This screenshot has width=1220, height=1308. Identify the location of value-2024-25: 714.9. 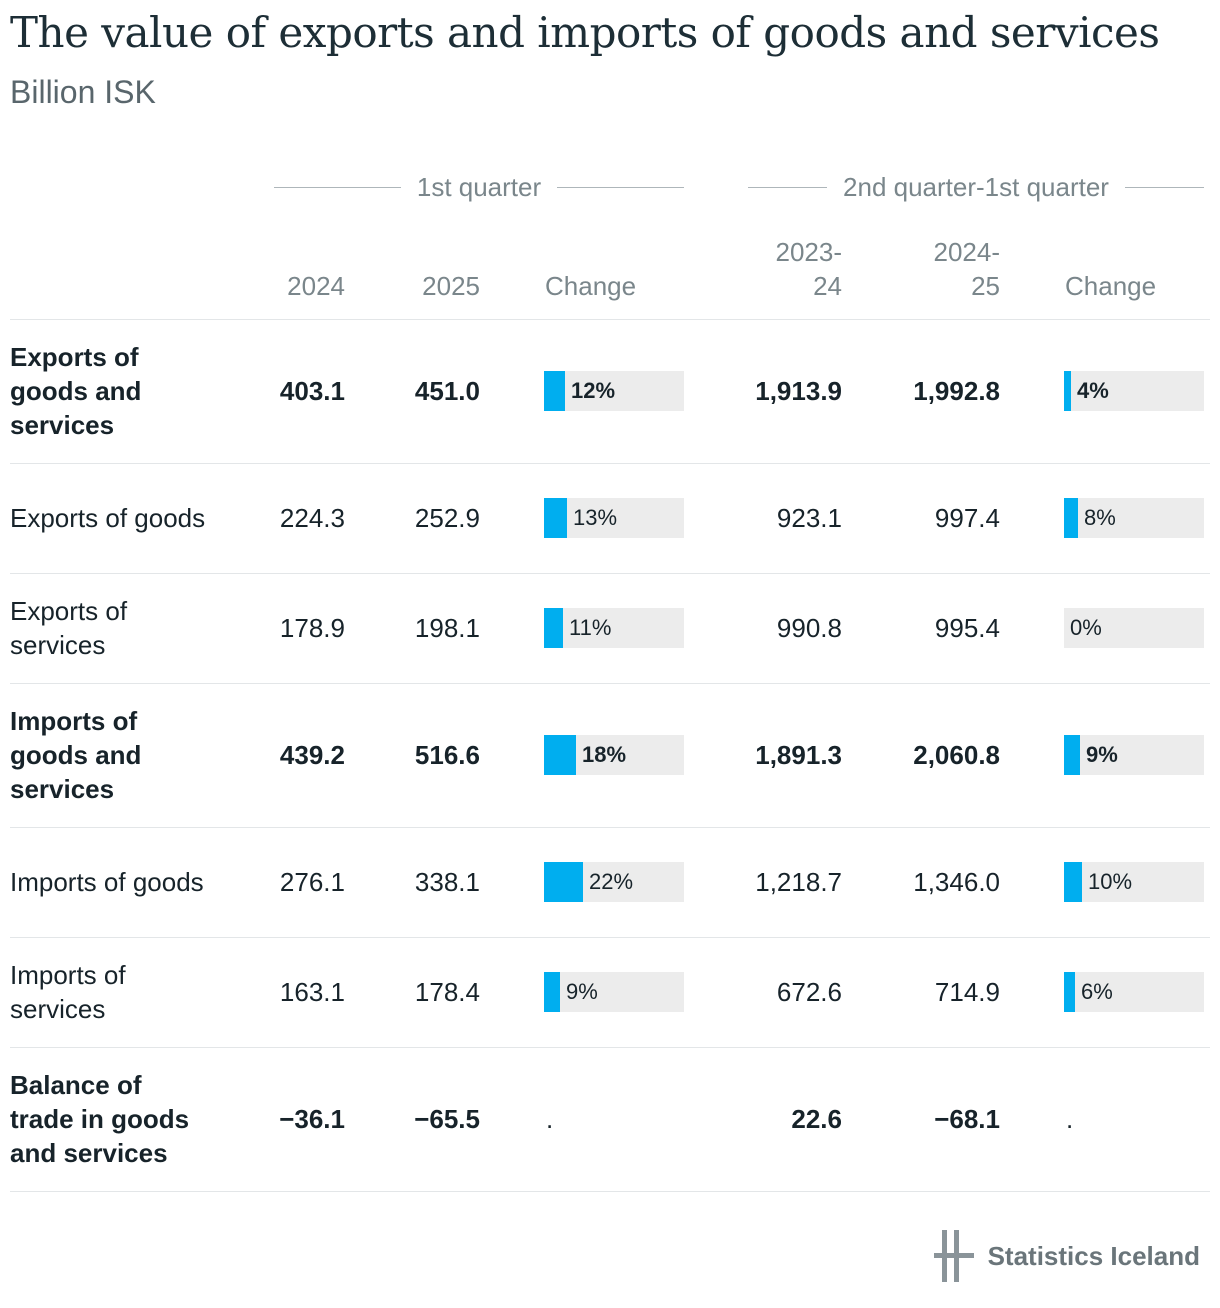
(967, 991).